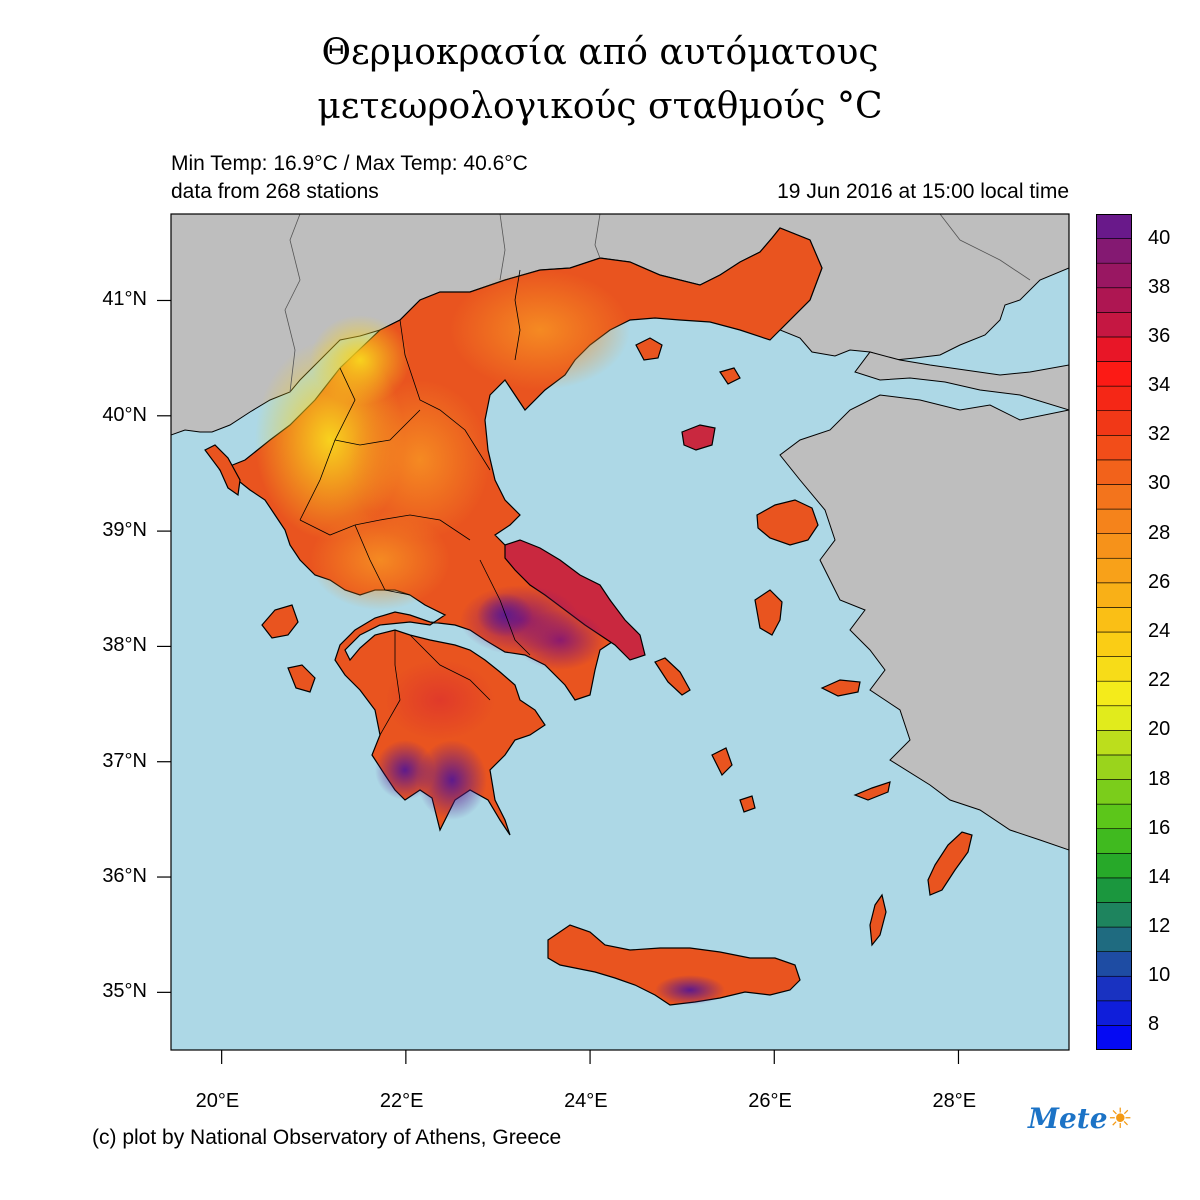 Image resolution: width=1200 pixels, height=1200 pixels. I want to click on sun-icon: ☀, so click(1120, 1118).